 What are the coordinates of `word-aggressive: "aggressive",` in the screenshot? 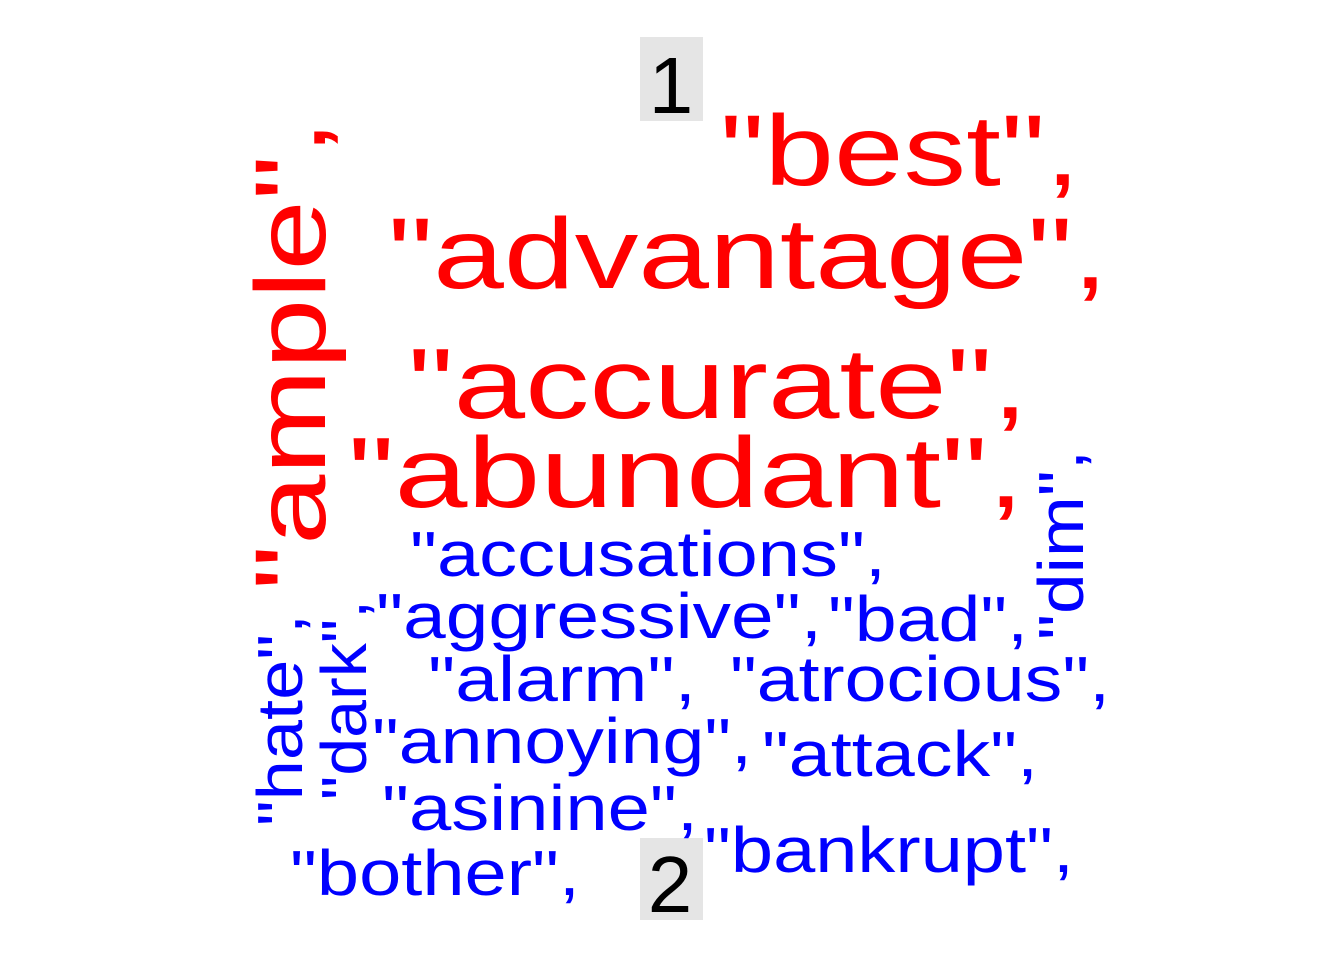 It's located at (599, 616).